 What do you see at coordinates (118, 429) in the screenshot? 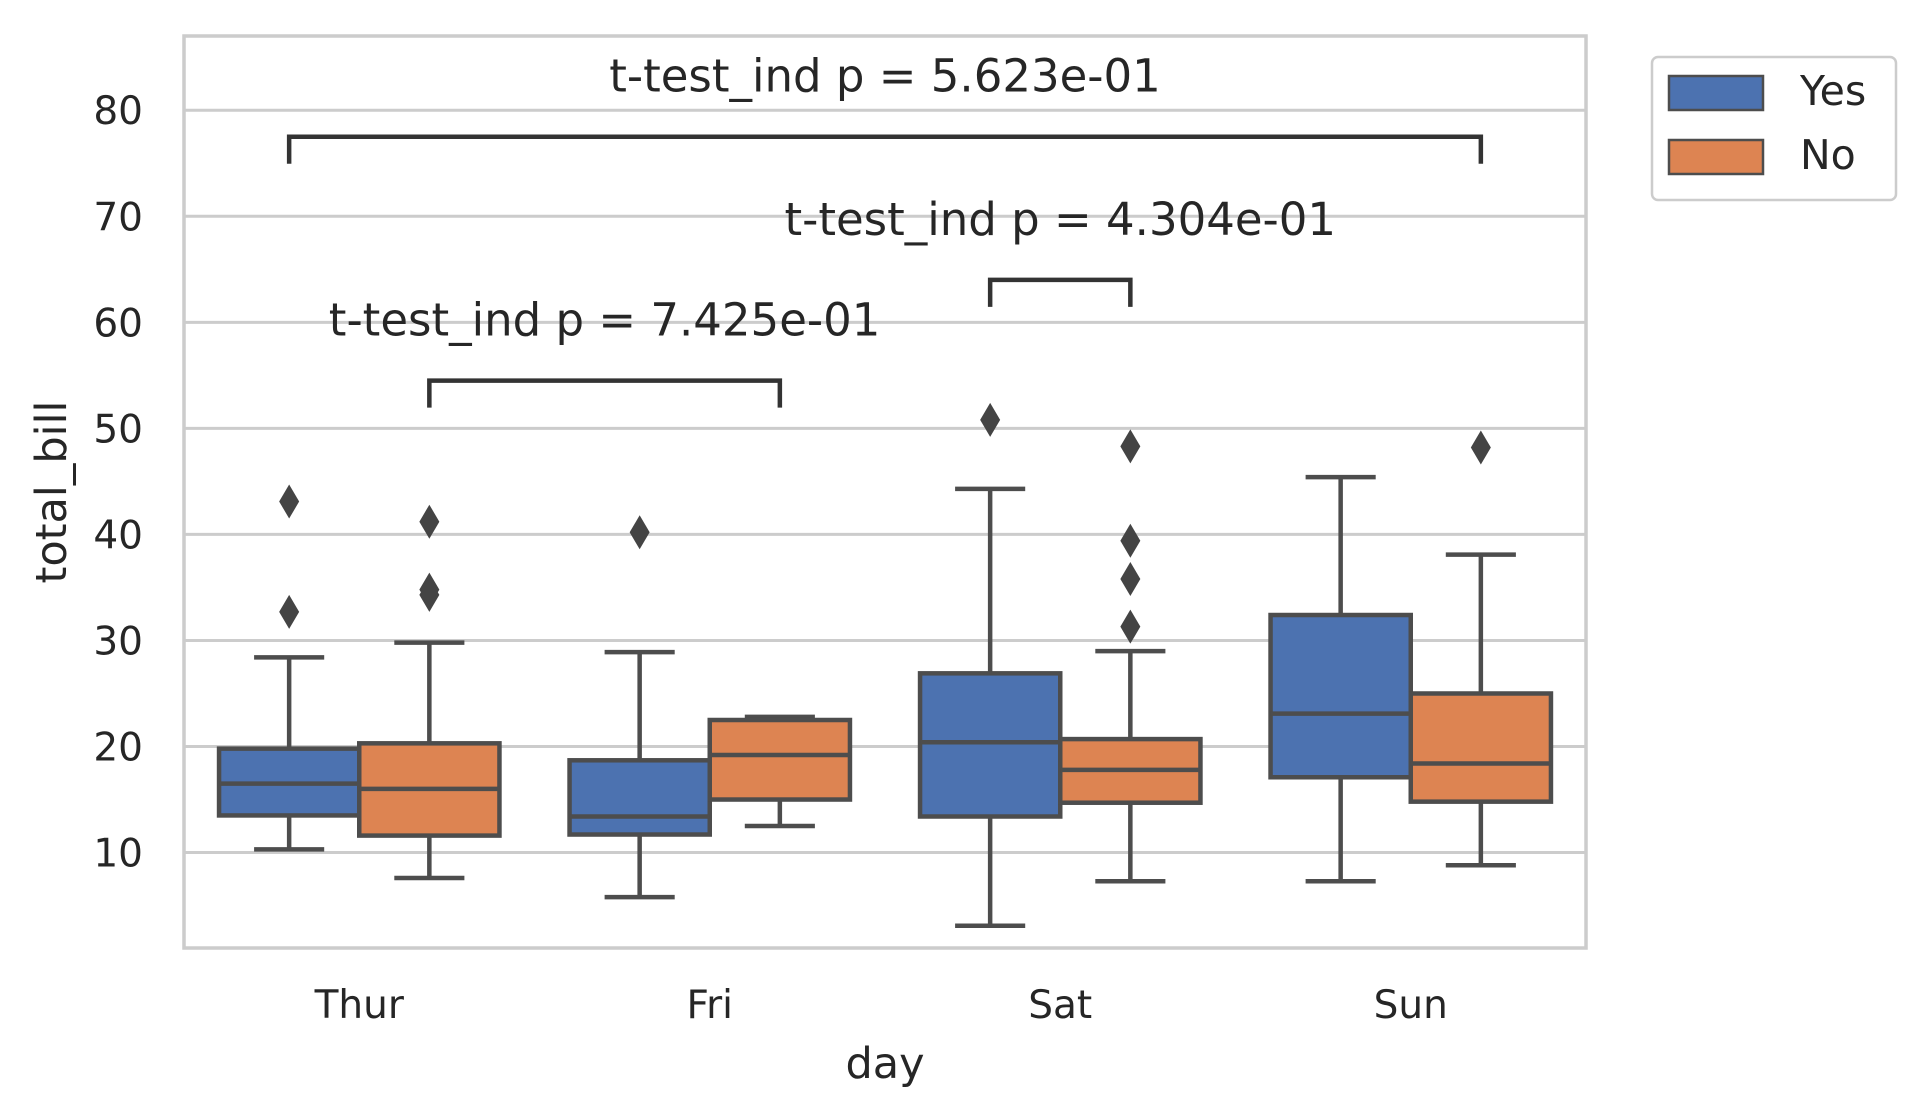
I see `y-tick-label: 50` at bounding box center [118, 429].